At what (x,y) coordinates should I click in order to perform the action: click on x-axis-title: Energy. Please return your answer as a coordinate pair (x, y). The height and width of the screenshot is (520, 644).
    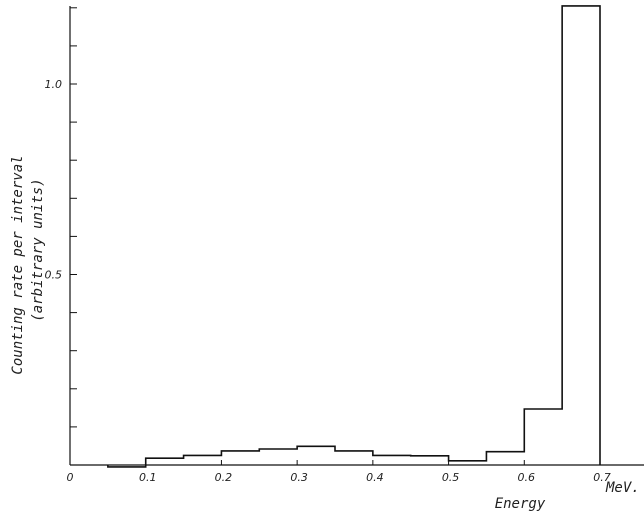
    Looking at the image, I should click on (520, 504).